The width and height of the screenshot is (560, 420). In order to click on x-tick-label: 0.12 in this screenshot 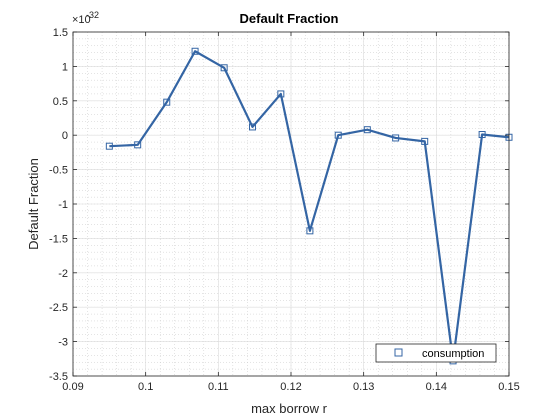, I will do `click(290, 387)`.